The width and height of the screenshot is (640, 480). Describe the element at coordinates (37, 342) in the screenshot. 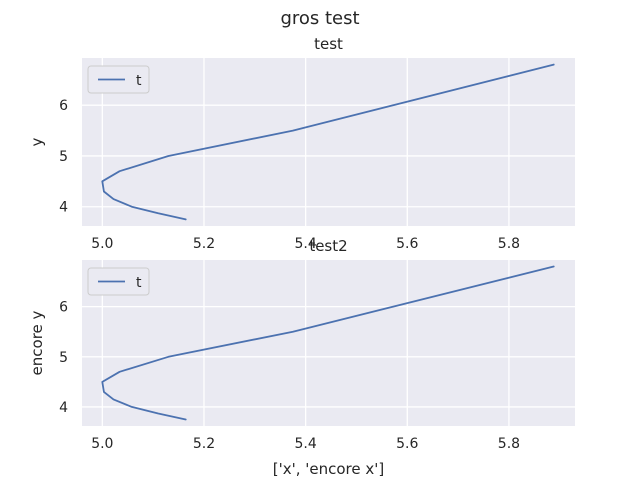

I see `y-axis-label: encore y` at that location.